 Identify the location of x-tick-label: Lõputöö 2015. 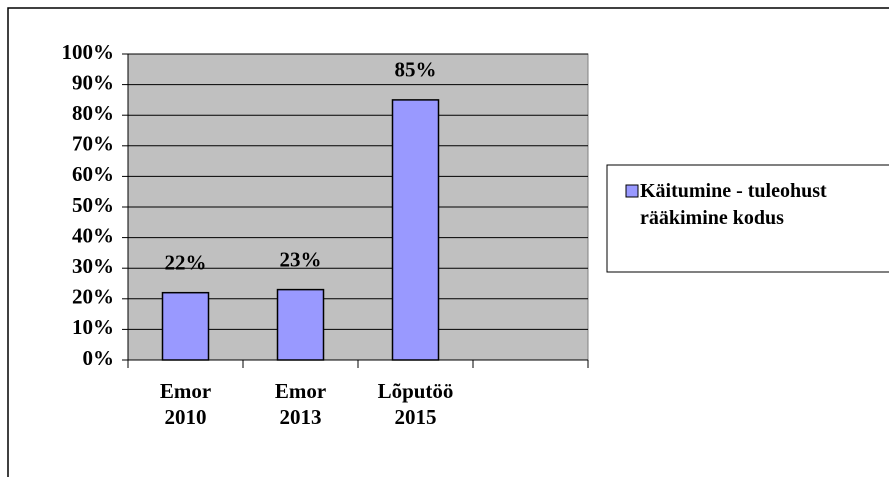
(415, 404).